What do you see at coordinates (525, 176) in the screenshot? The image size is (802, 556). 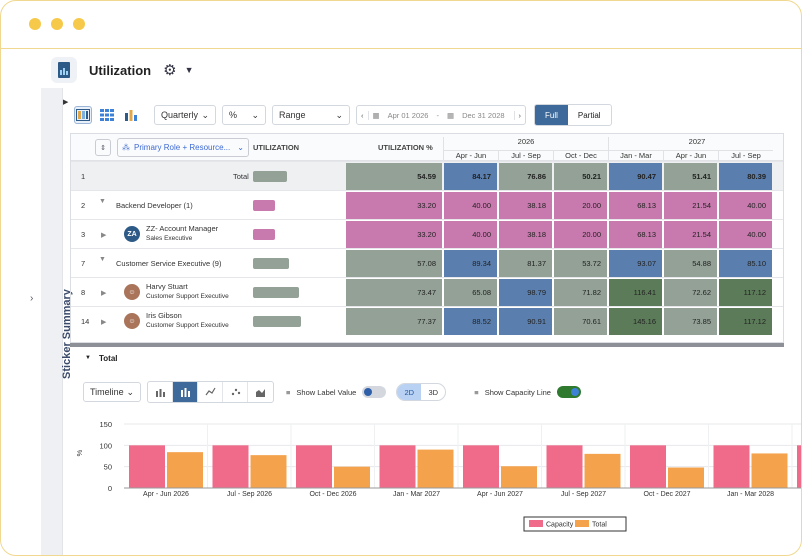 I see `quarter-cell: 76.86` at bounding box center [525, 176].